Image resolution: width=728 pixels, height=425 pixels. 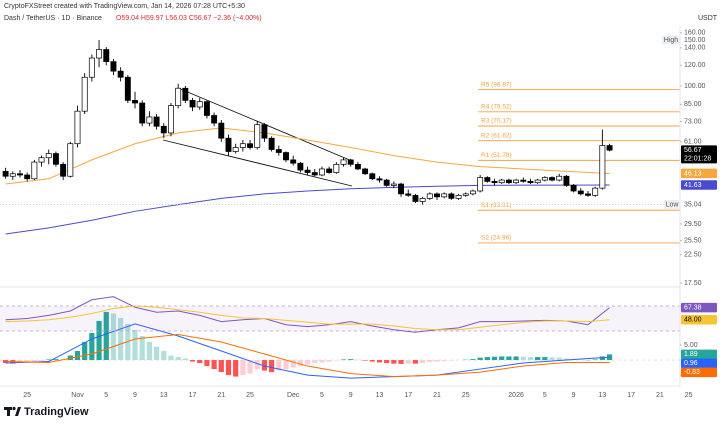 What do you see at coordinates (496, 84) in the screenshot?
I see `pivot-label: R5 (96.87)` at bounding box center [496, 84].